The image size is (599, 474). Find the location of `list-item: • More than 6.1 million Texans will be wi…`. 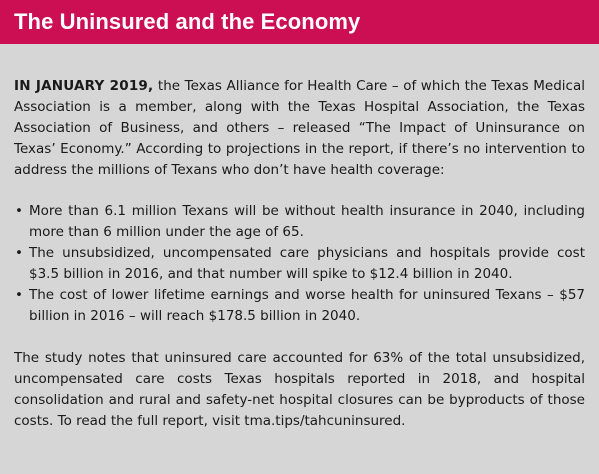

list-item: • More than 6.1 million Texans will be wi… is located at coordinates (299, 222).